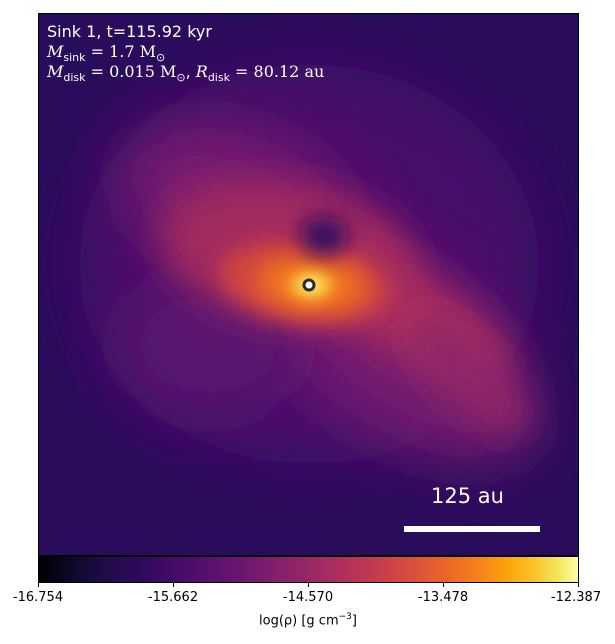  What do you see at coordinates (106, 53) in the screenshot?
I see `sink-mass-line: Msink = 1.7 M⊙` at bounding box center [106, 53].